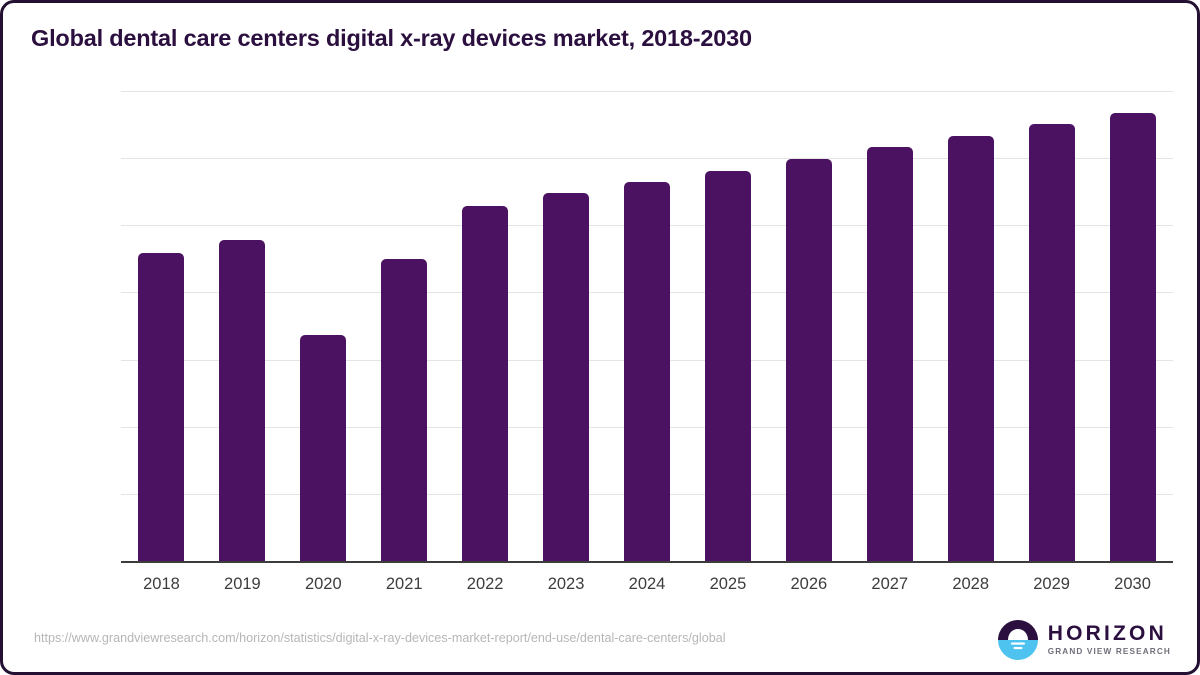 The height and width of the screenshot is (675, 1200). What do you see at coordinates (1132, 336) in the screenshot?
I see `bar-2030` at bounding box center [1132, 336].